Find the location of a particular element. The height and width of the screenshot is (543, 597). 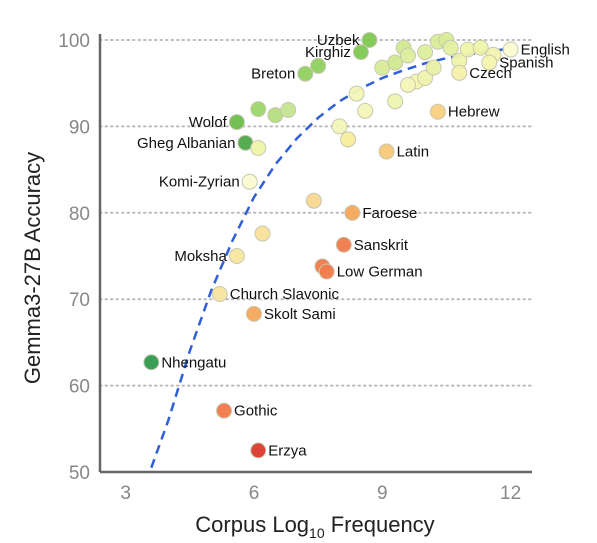

point-label: Faroese is located at coordinates (389, 213).